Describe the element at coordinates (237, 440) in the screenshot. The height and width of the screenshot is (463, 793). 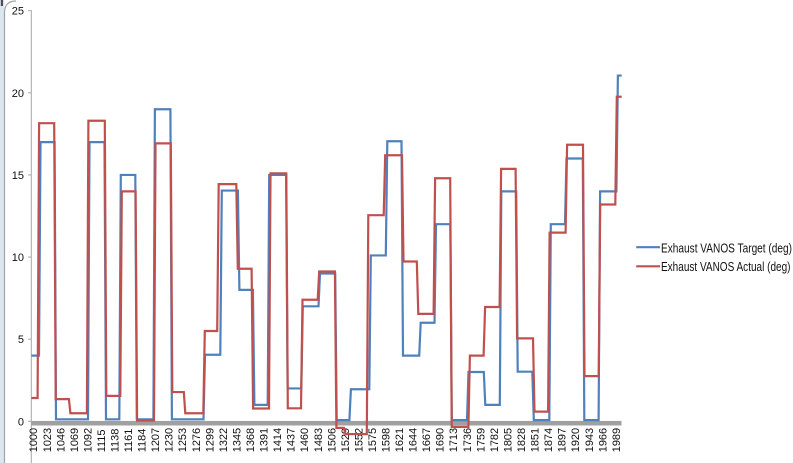
I see `svg-text: 1345` at that location.